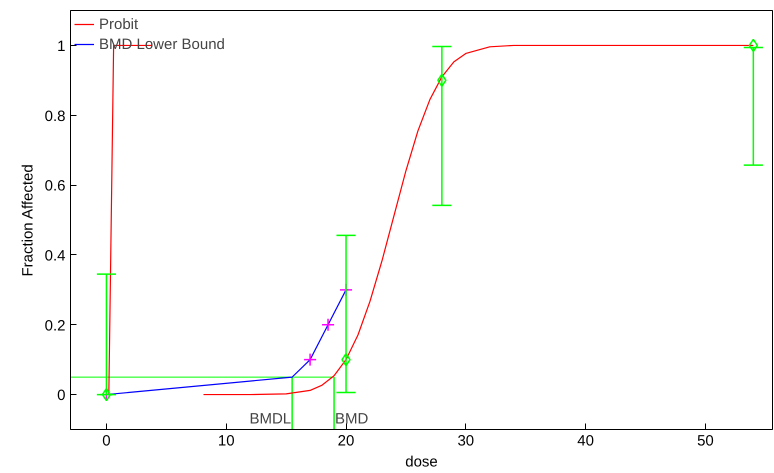  Describe the element at coordinates (55, 116) in the screenshot. I see `y-tick-label: 0.8` at that location.